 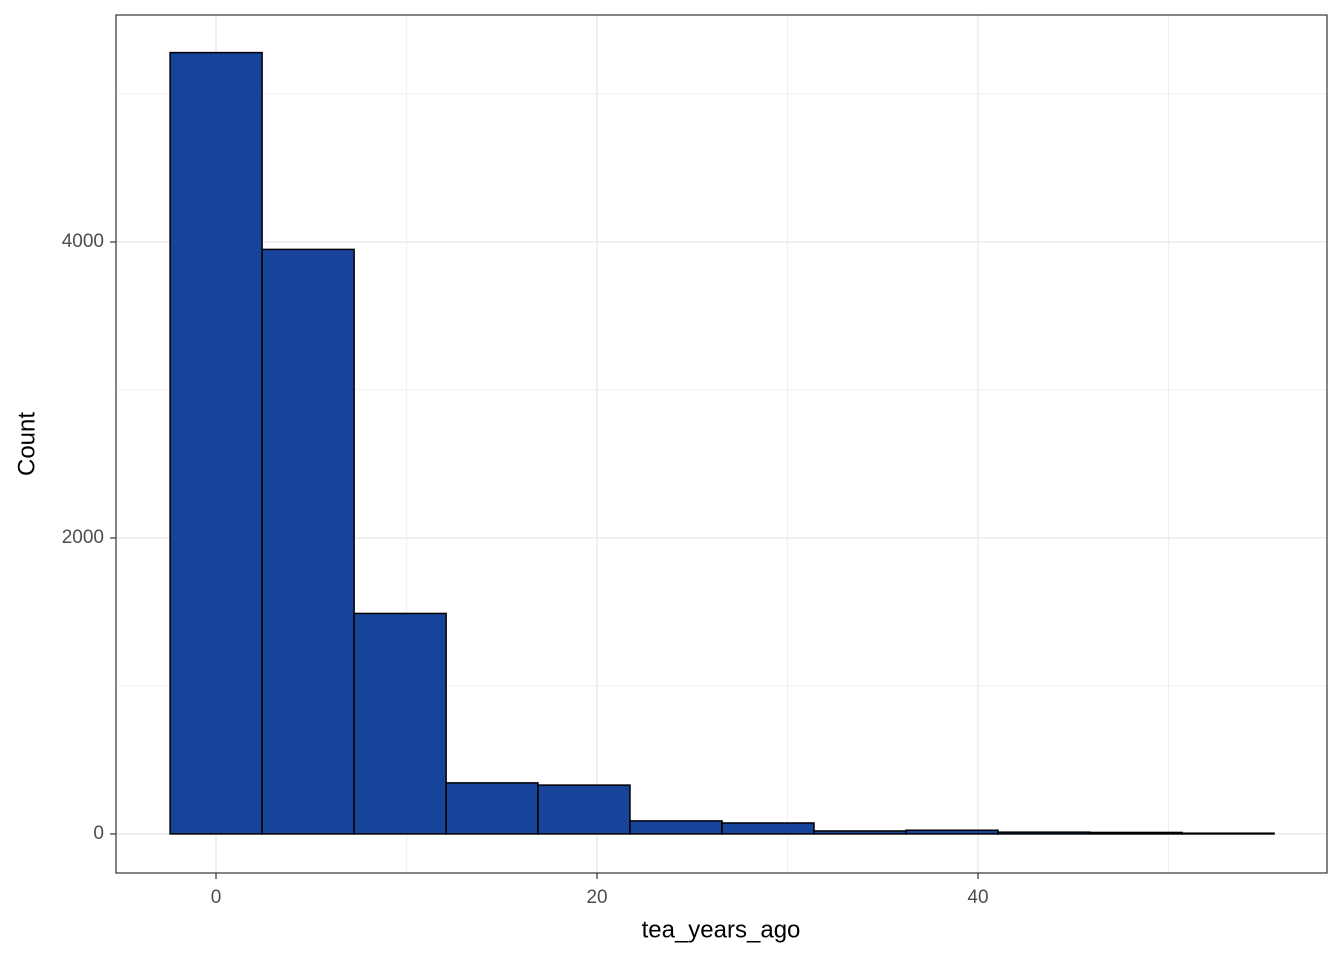 I want to click on y-tick-label: 0, so click(x=98, y=833).